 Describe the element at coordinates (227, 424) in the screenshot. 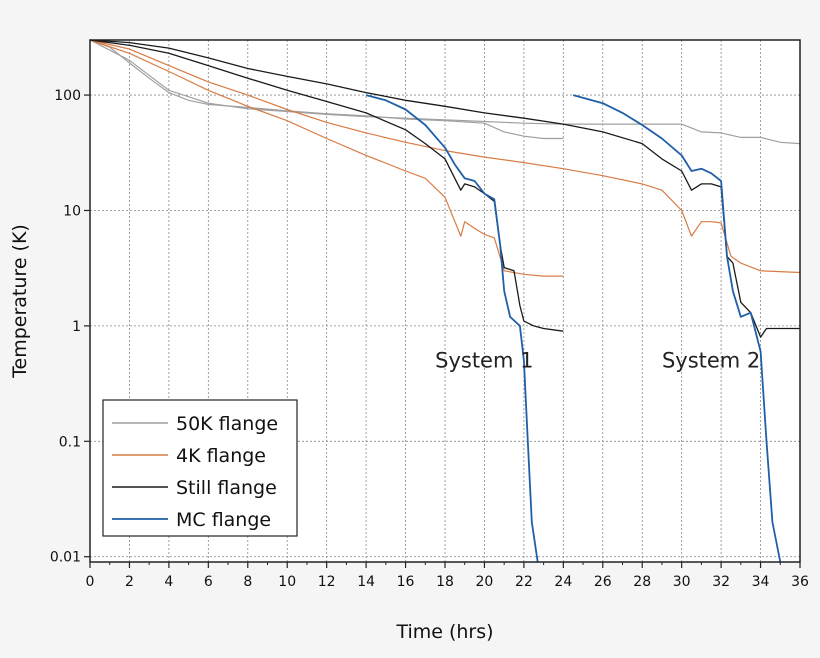

I see `legend-label-50k-flange: 50K flange` at that location.